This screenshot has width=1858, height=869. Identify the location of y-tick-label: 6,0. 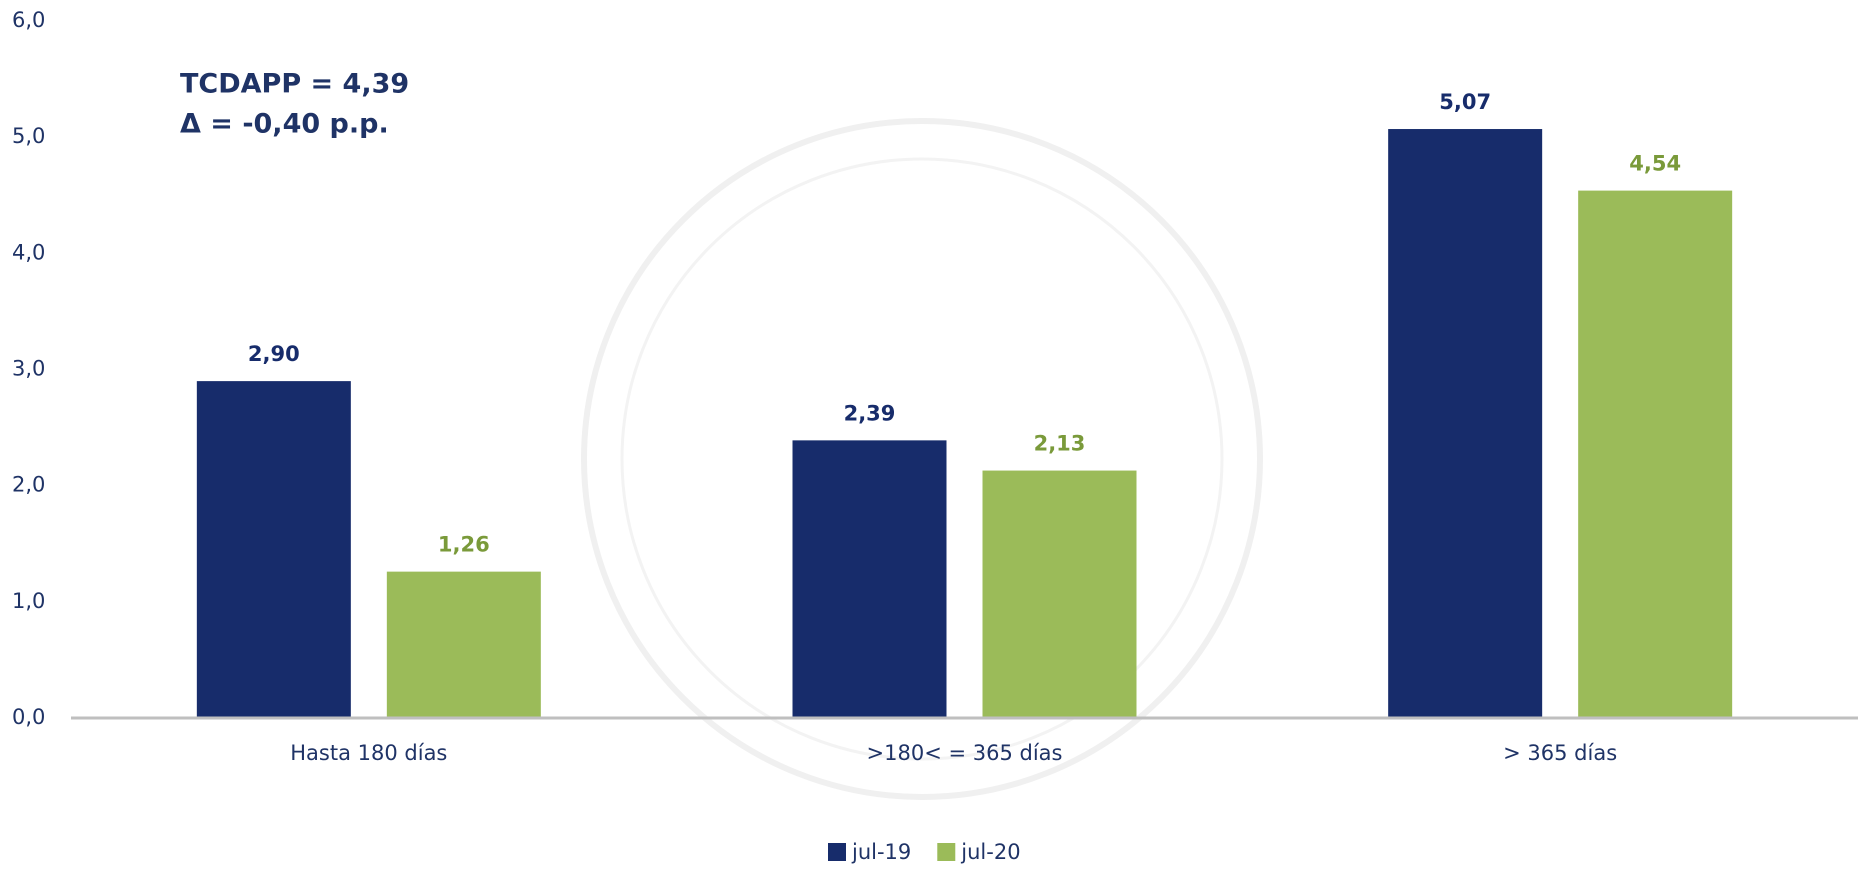
(28, 20).